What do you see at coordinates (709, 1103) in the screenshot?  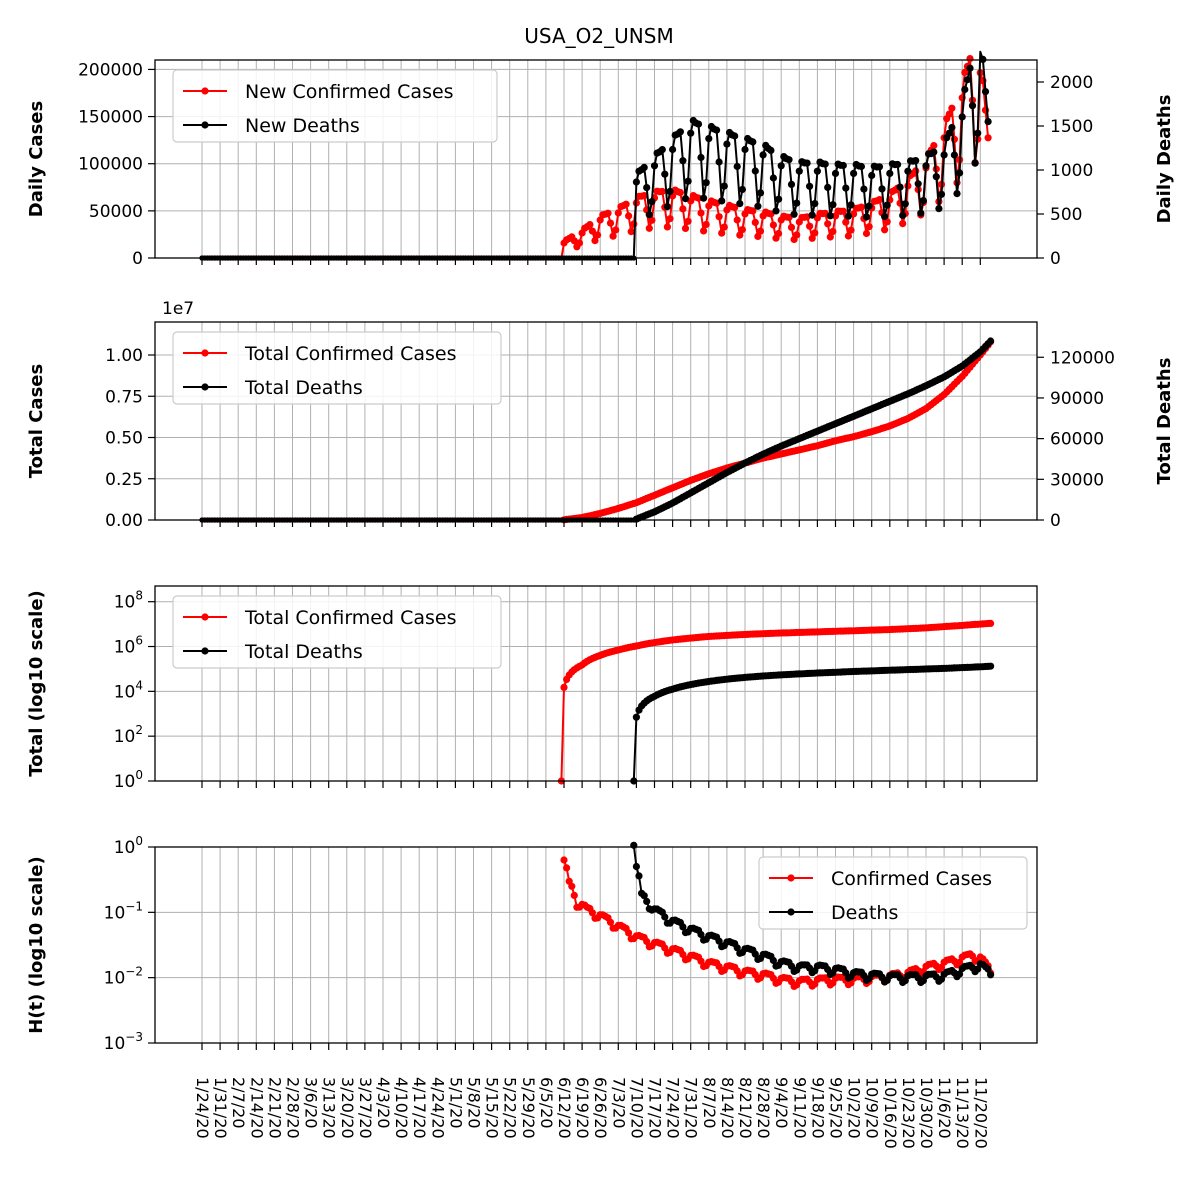 I see `x-tick-label: 8/7/20` at bounding box center [709, 1103].